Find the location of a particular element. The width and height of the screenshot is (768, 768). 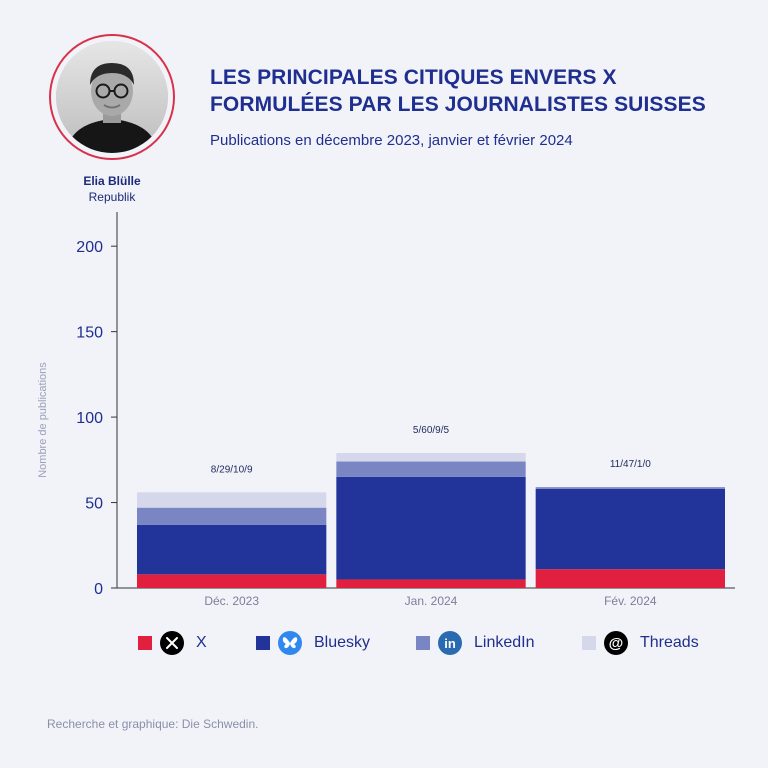

person-portrait-icon is located at coordinates (112, 97).